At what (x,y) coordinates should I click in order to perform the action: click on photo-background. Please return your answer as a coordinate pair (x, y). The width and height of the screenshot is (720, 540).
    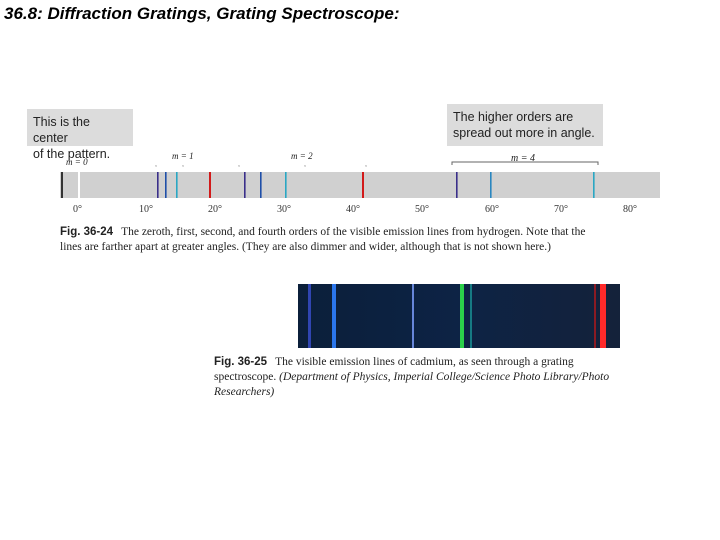
    Looking at the image, I should click on (459, 316).